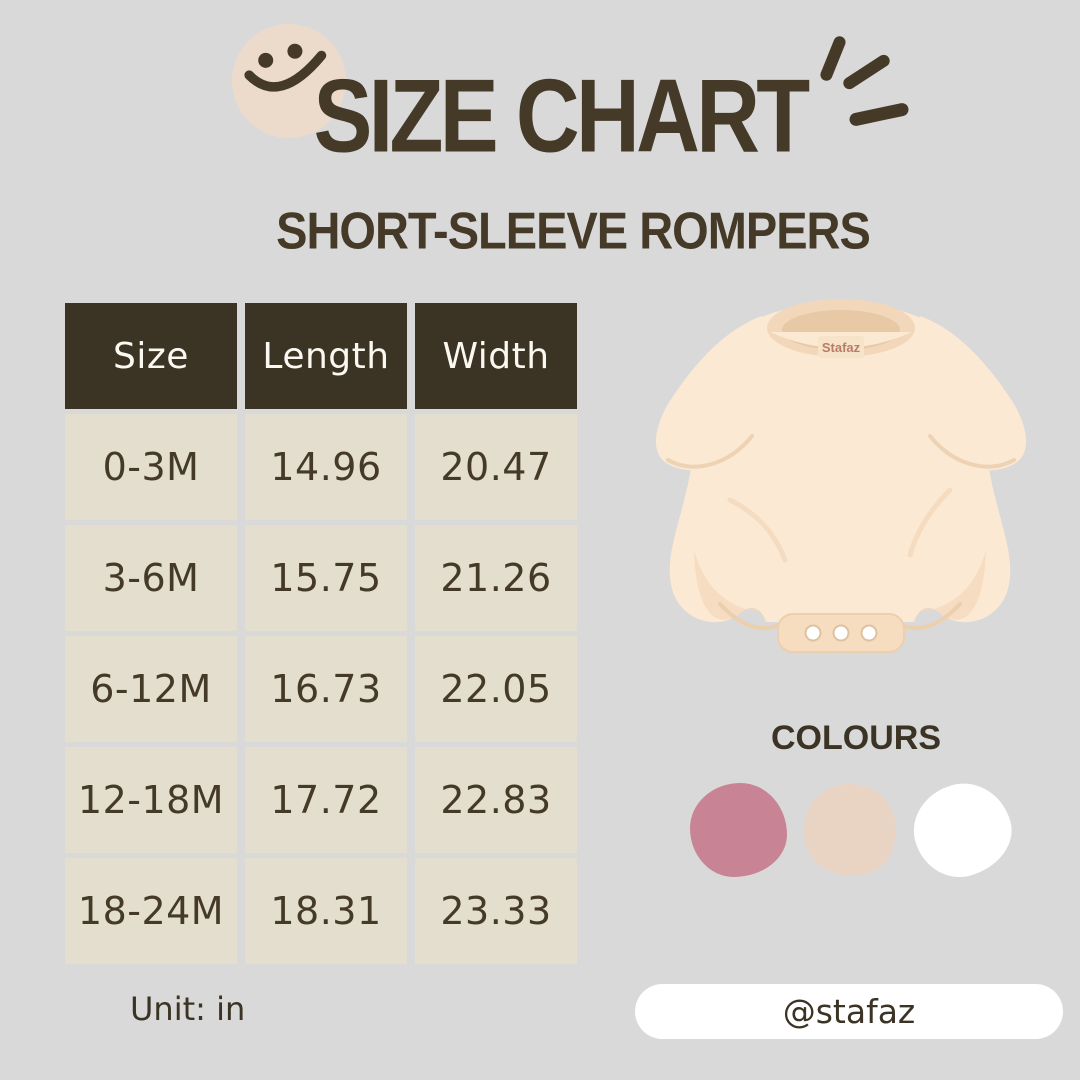  Describe the element at coordinates (496, 911) in the screenshot. I see `table-cell-width: 23.33` at that location.